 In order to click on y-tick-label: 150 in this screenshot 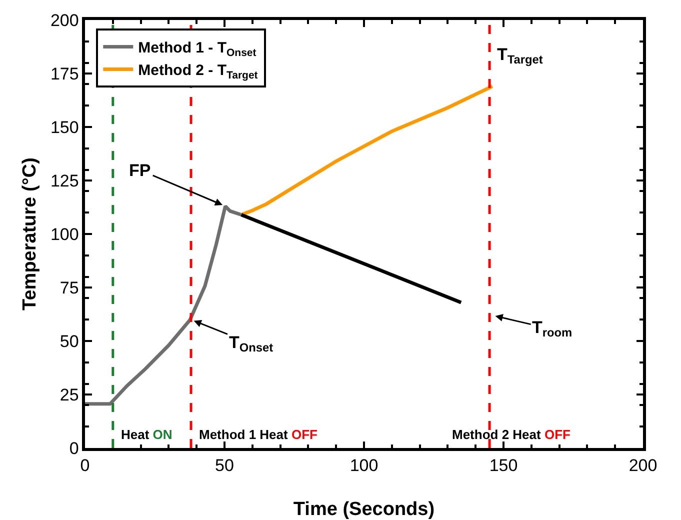, I will do `click(64, 127)`.